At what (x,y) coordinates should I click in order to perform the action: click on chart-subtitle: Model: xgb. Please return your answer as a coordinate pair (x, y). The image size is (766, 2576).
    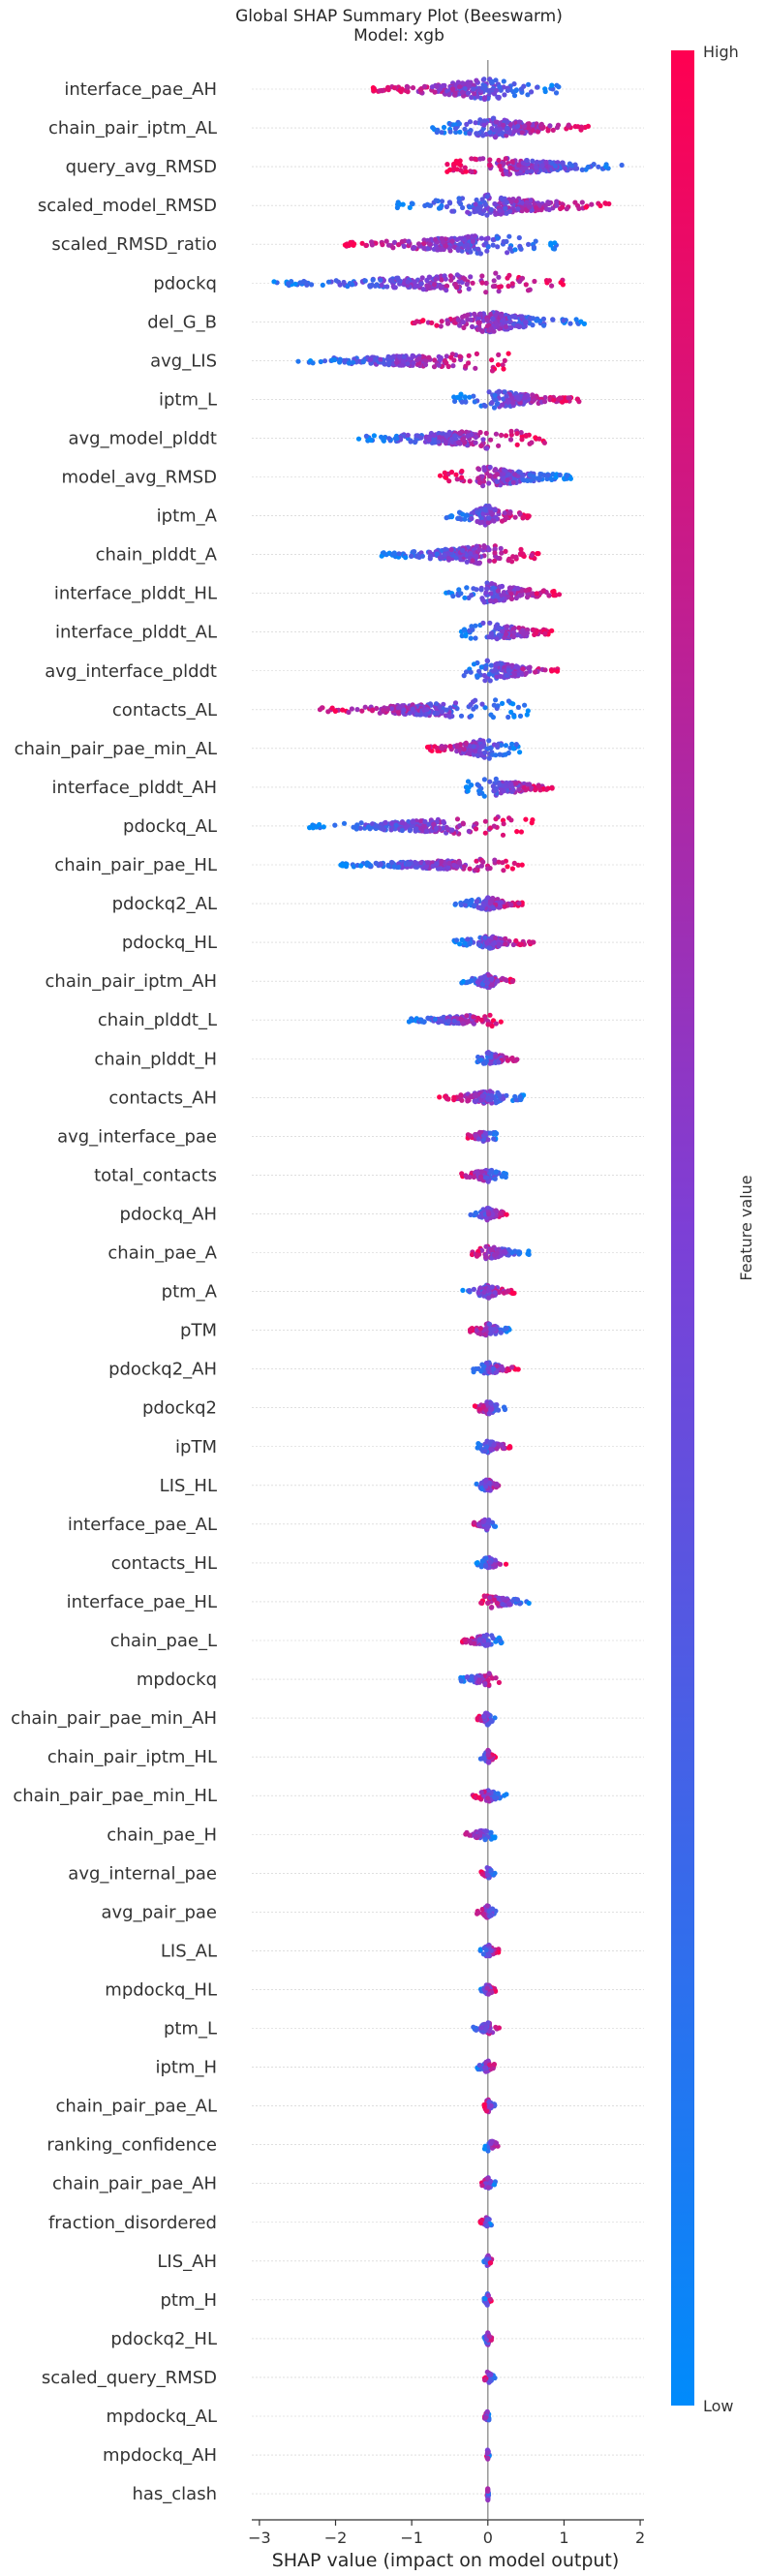
    Looking at the image, I should click on (398, 36).